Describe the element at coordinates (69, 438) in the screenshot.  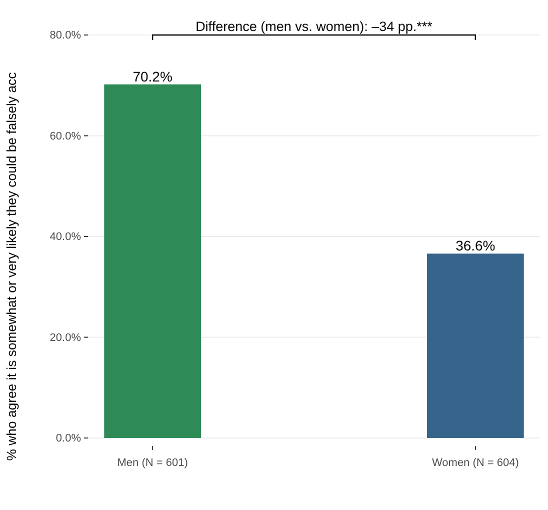
I see `y-tick-label: 0.0%` at that location.